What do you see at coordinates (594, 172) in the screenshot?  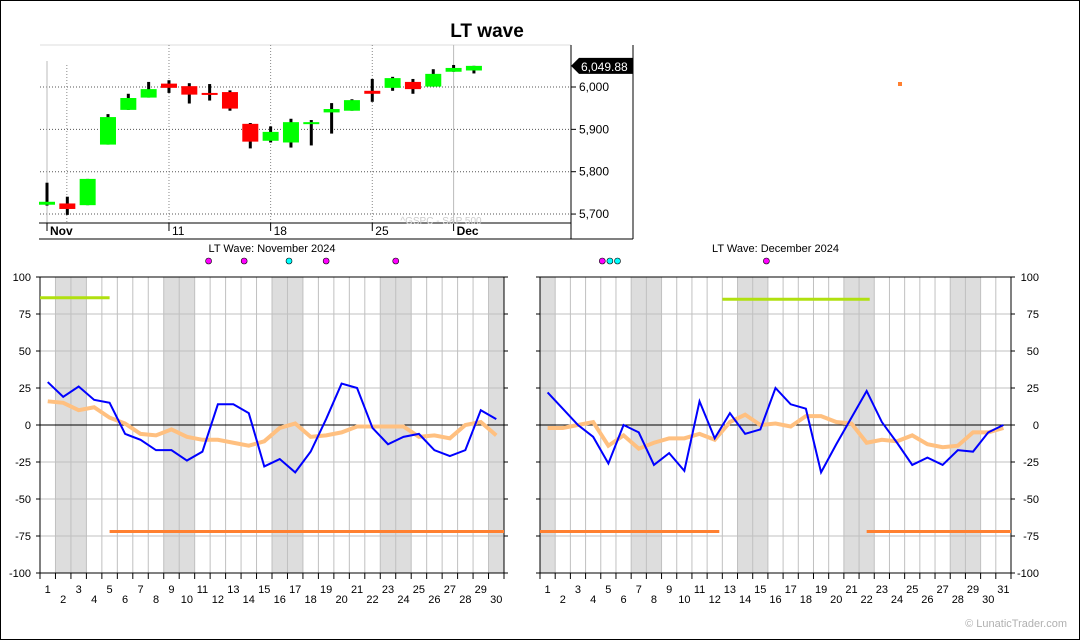 I see `price-tick-label: 5,800` at bounding box center [594, 172].